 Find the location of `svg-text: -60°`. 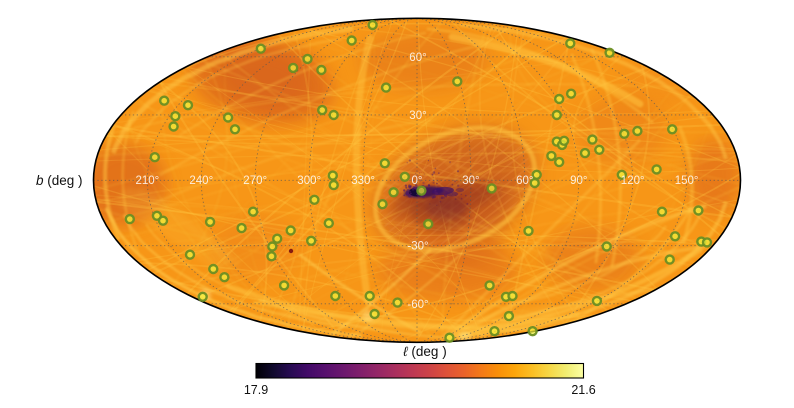

svg-text: -60° is located at coordinates (417, 305).